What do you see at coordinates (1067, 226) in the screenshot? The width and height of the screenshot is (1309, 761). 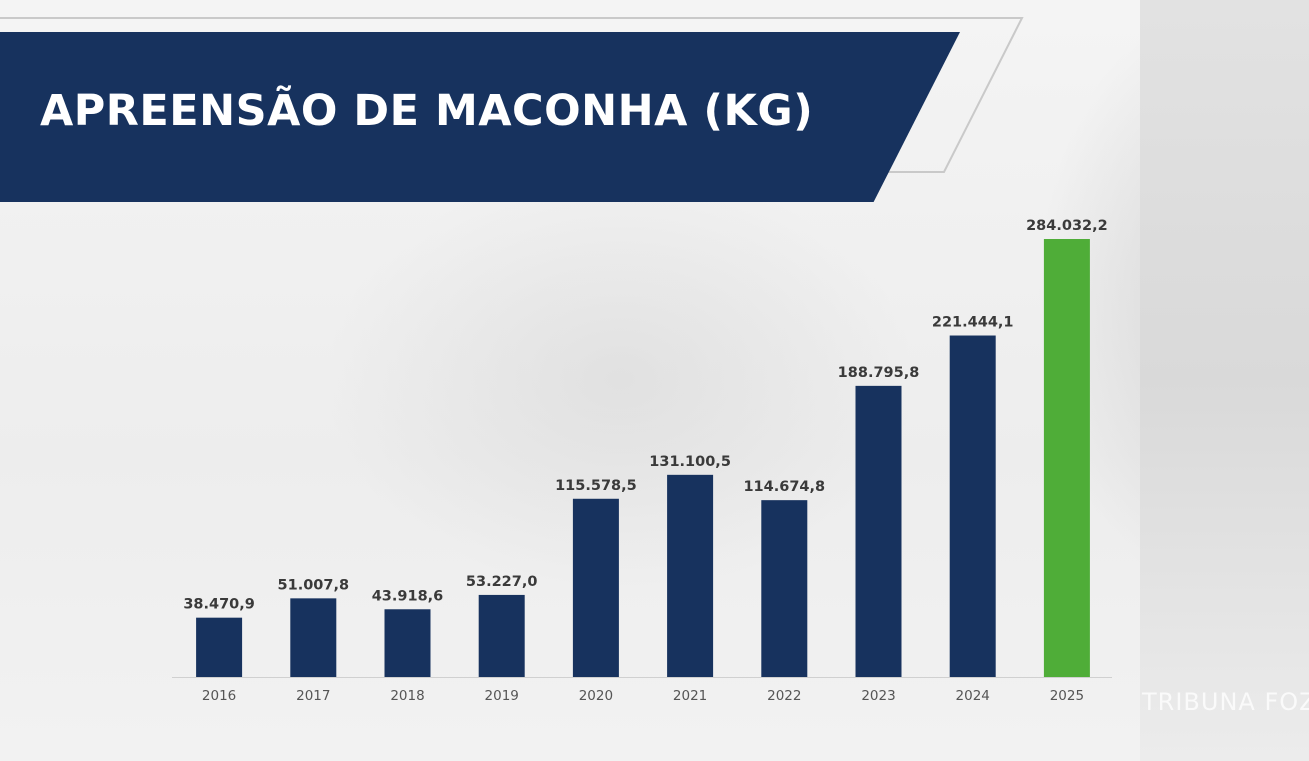 I see `data-label-2025: 284.032,2` at bounding box center [1067, 226].